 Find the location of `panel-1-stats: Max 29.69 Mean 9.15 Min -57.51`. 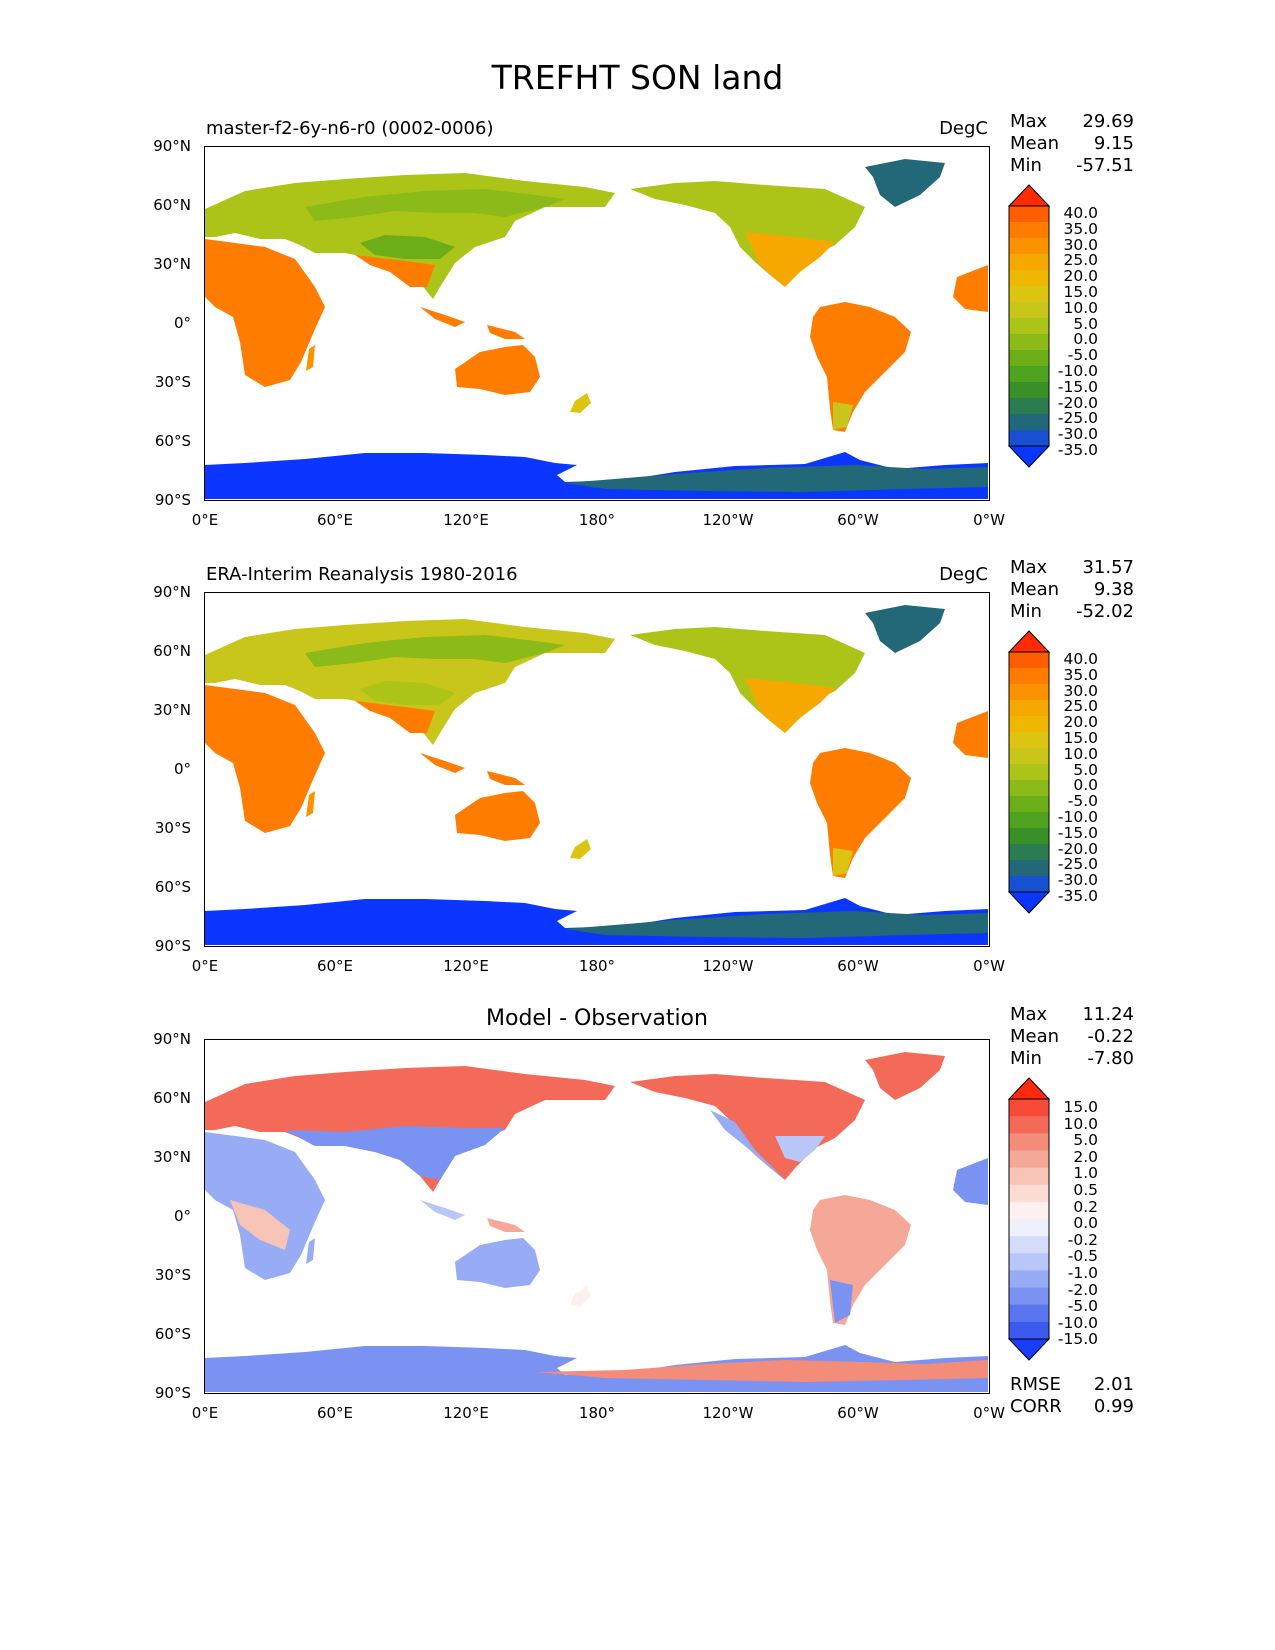

panel-1-stats: Max 29.69 Mean 9.15 Min -57.51 is located at coordinates (1072, 144).